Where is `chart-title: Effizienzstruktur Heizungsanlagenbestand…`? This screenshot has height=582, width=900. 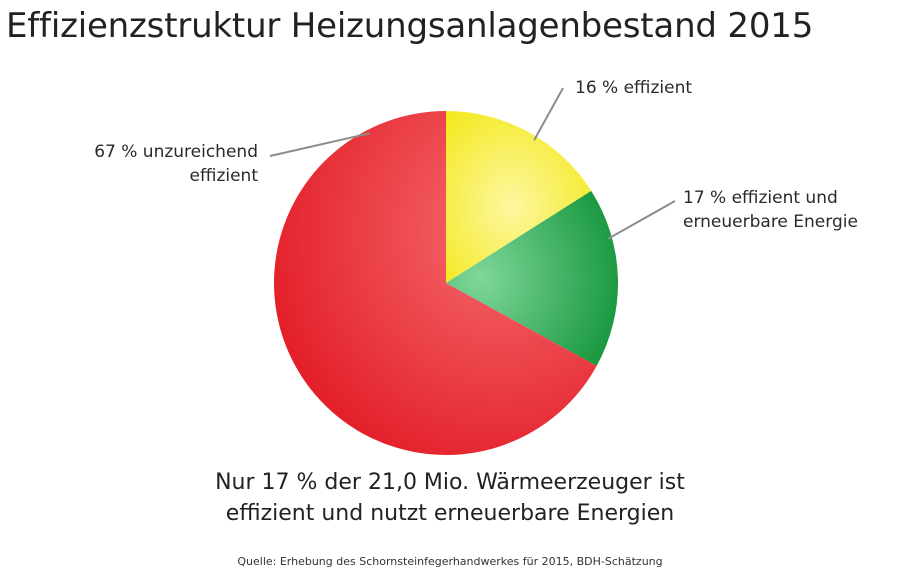
chart-title: Effizienzstruktur Heizungsanlagenbestand… is located at coordinates (410, 26).